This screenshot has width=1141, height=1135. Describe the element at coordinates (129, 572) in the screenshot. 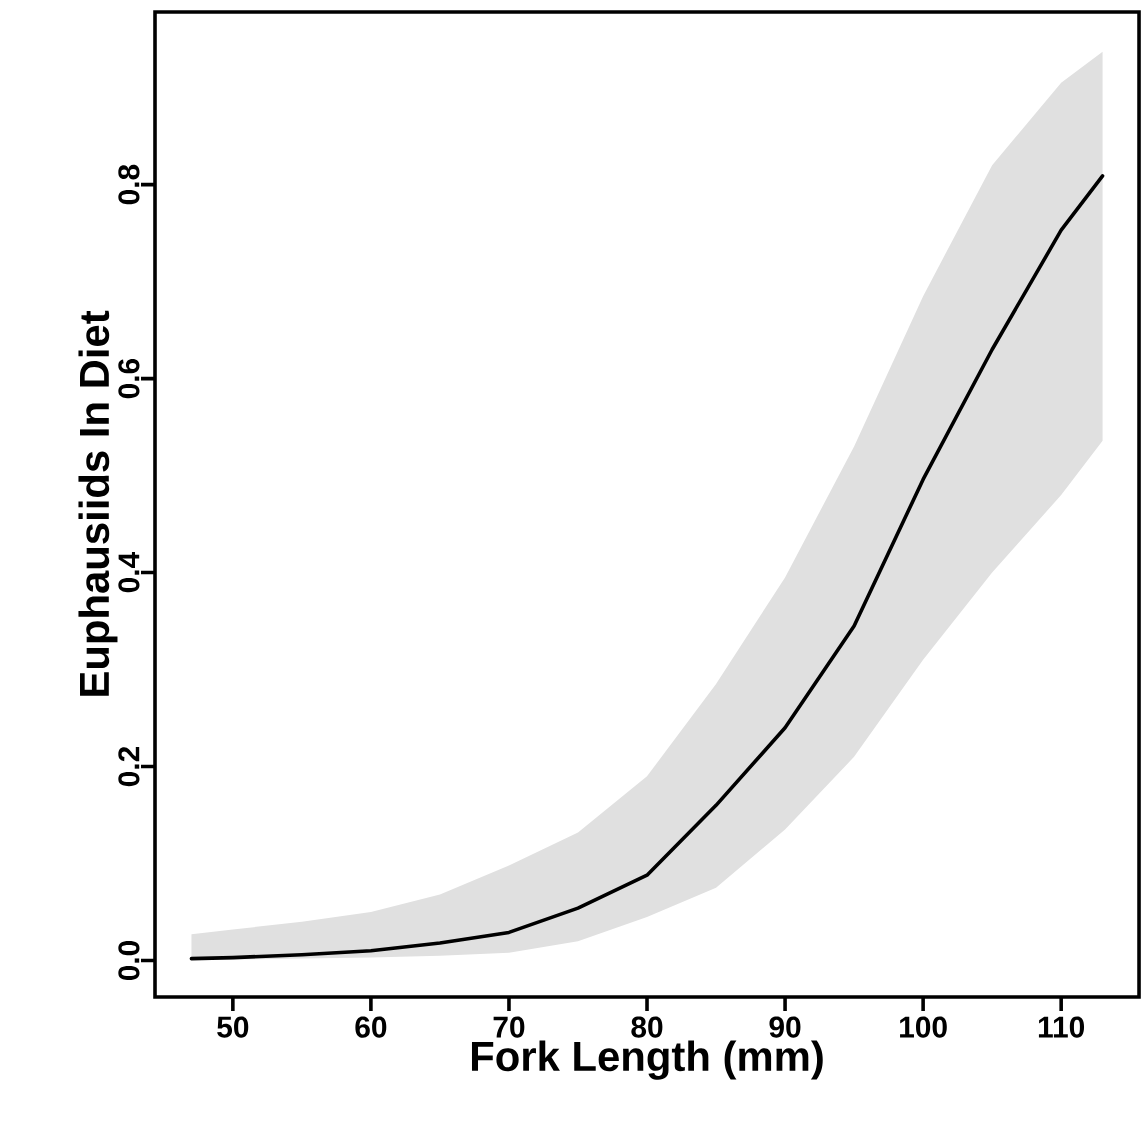

I see `y-tick-label: 0.4` at that location.